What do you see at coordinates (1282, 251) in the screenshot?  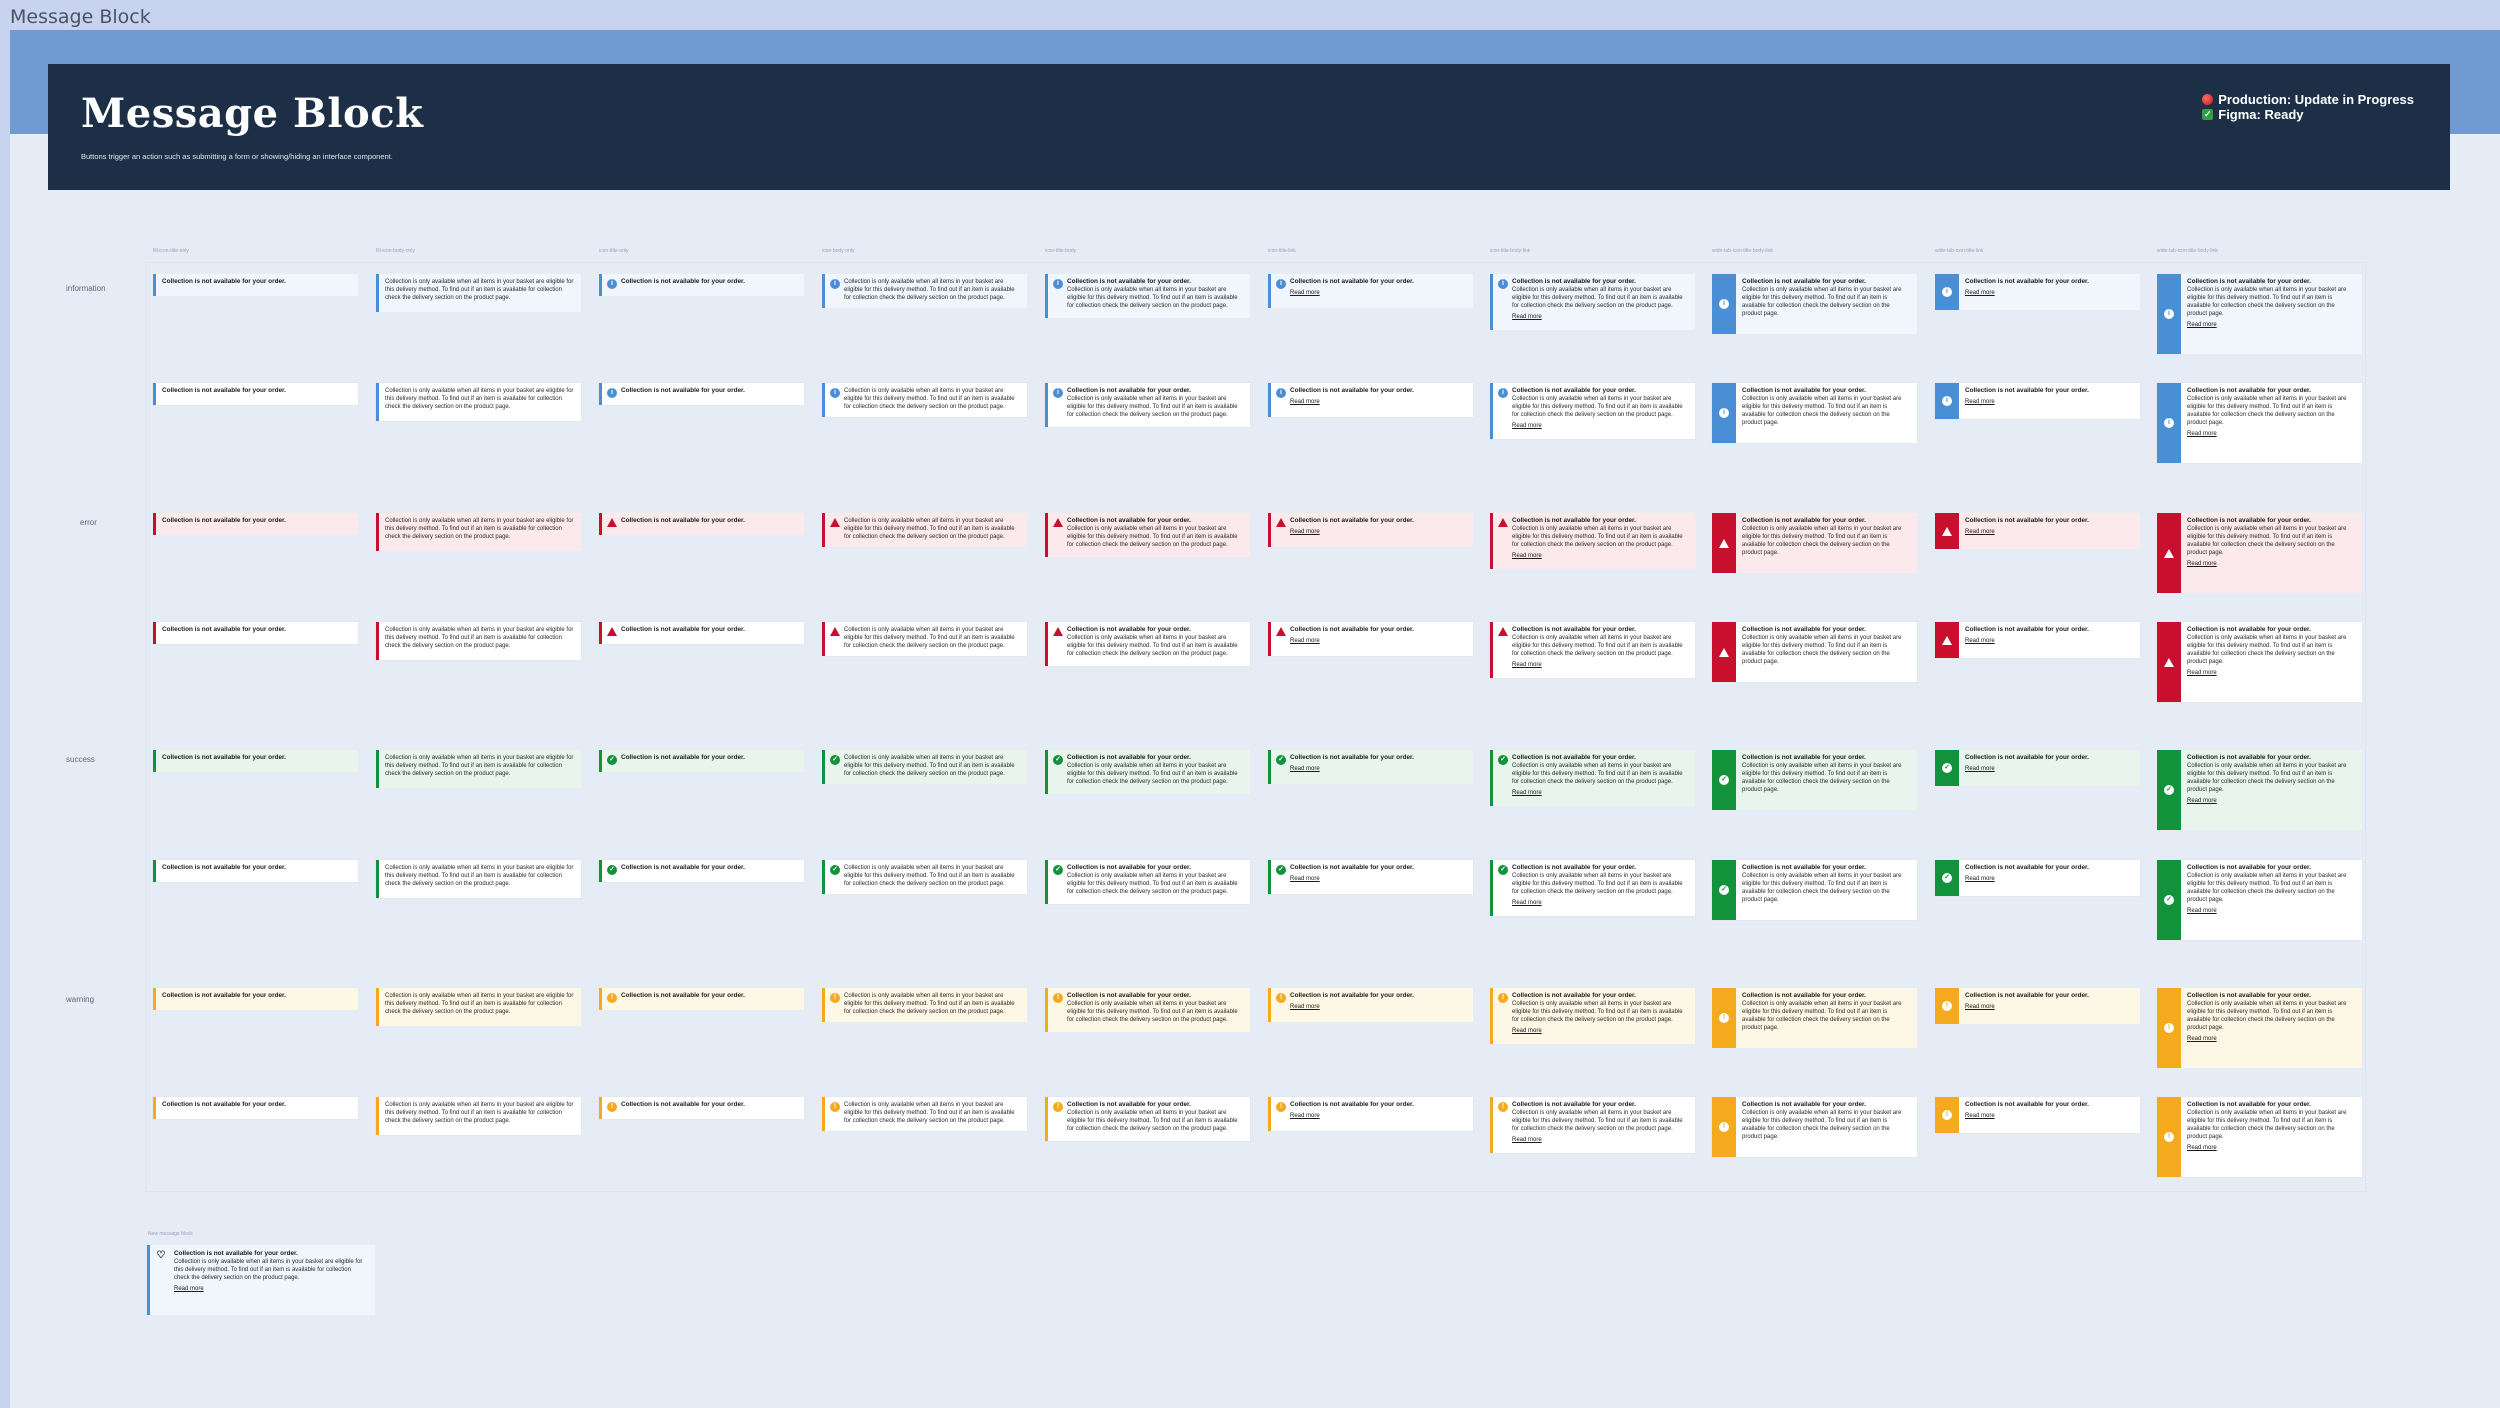 I see `column-header: icon-title-link` at bounding box center [1282, 251].